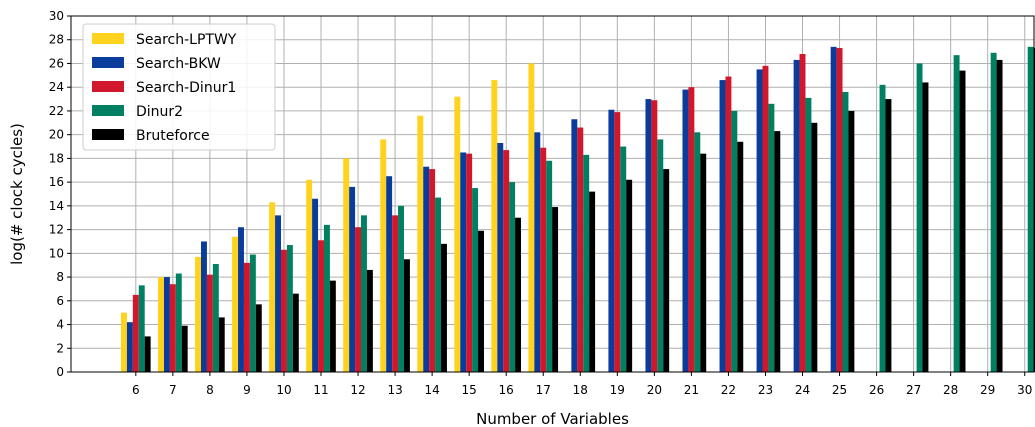 This screenshot has width=1035, height=427. I want to click on x-tick-label: 27, so click(913, 390).